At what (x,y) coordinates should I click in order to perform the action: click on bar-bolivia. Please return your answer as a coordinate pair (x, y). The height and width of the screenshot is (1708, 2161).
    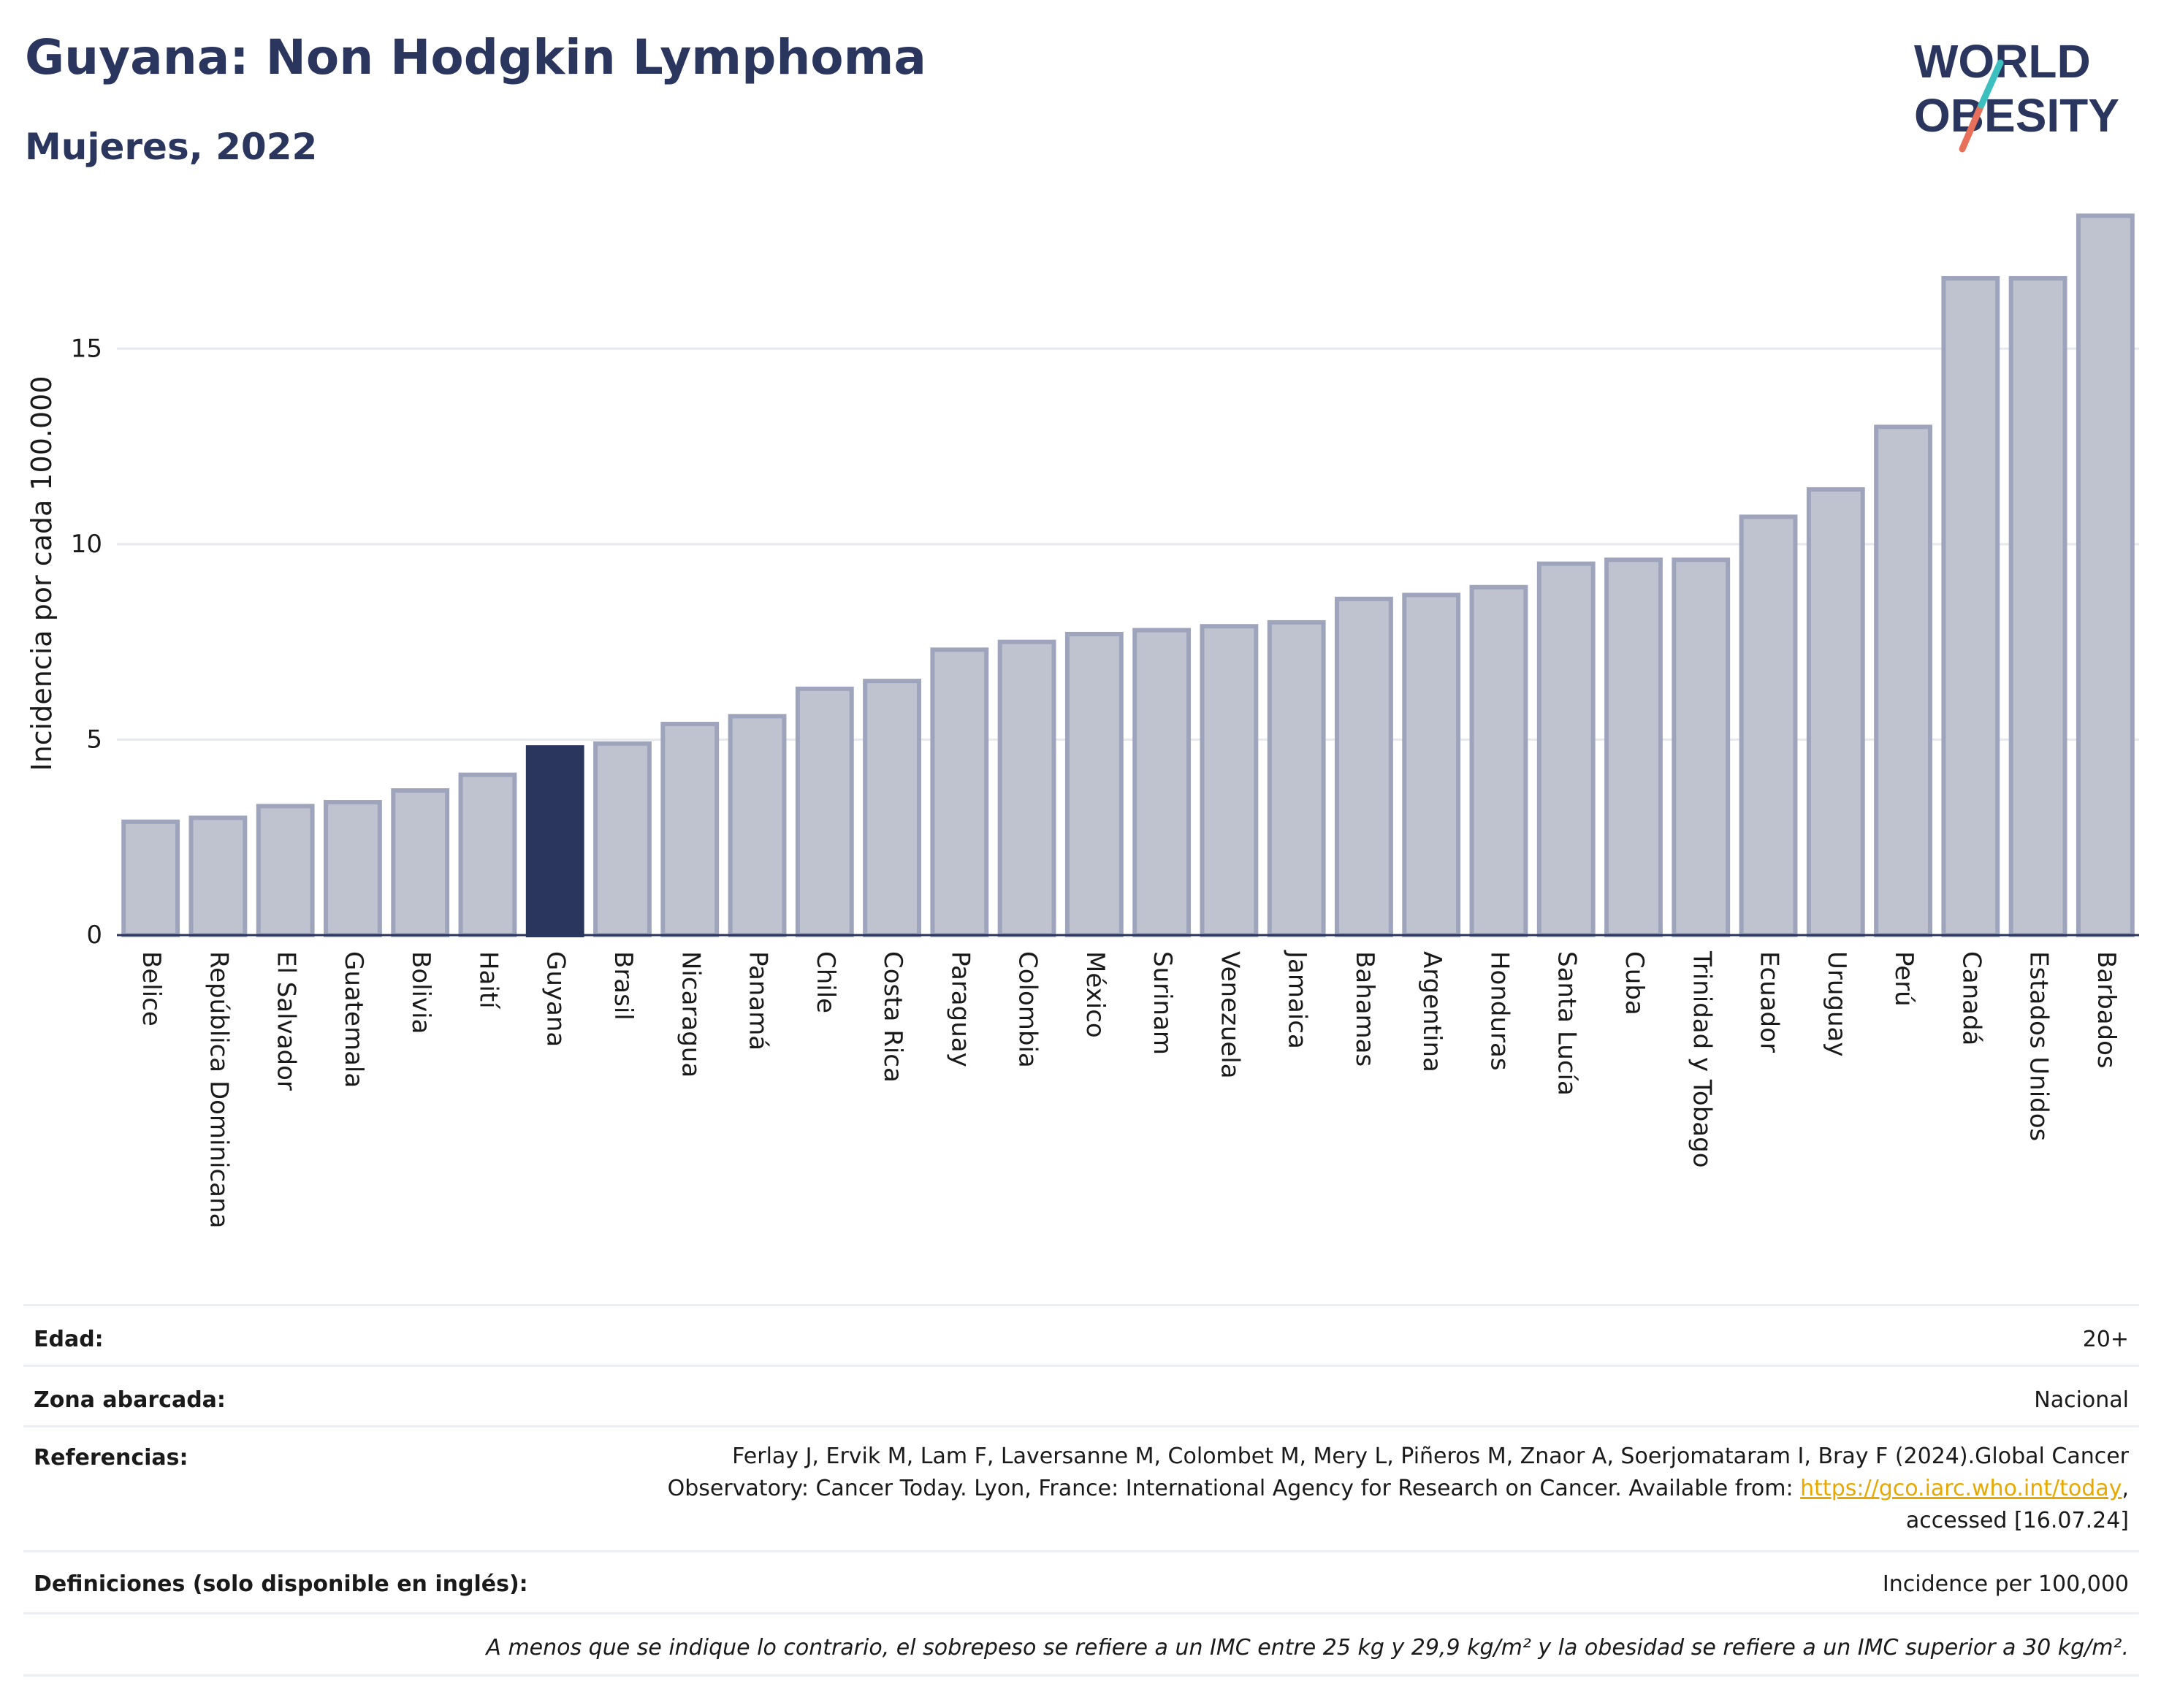
    Looking at the image, I should click on (420, 862).